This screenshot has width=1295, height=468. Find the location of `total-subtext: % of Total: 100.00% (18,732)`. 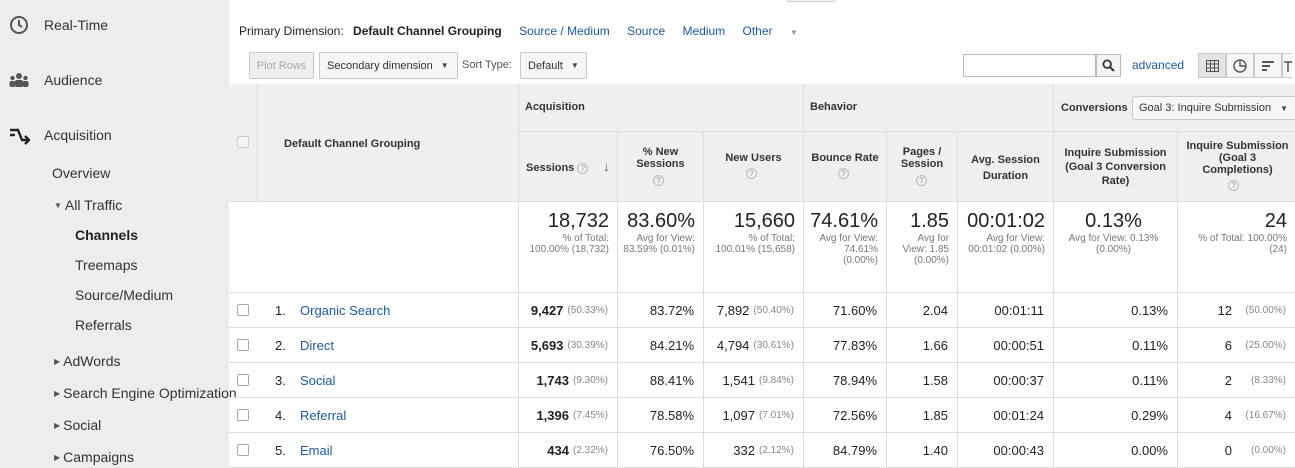

total-subtext: % of Total: 100.00% (18,732) is located at coordinates (569, 244).